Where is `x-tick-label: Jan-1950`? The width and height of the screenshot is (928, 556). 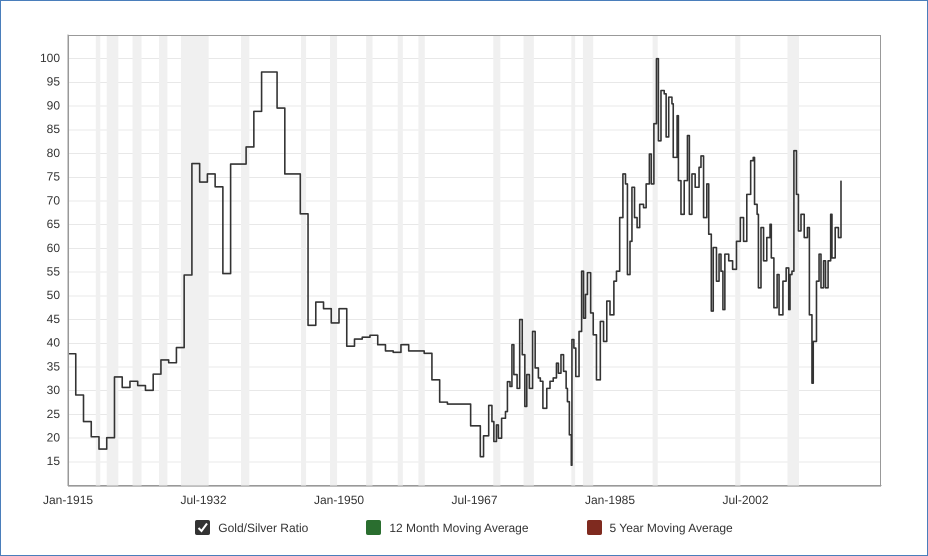
x-tick-label: Jan-1950 is located at coordinates (339, 500).